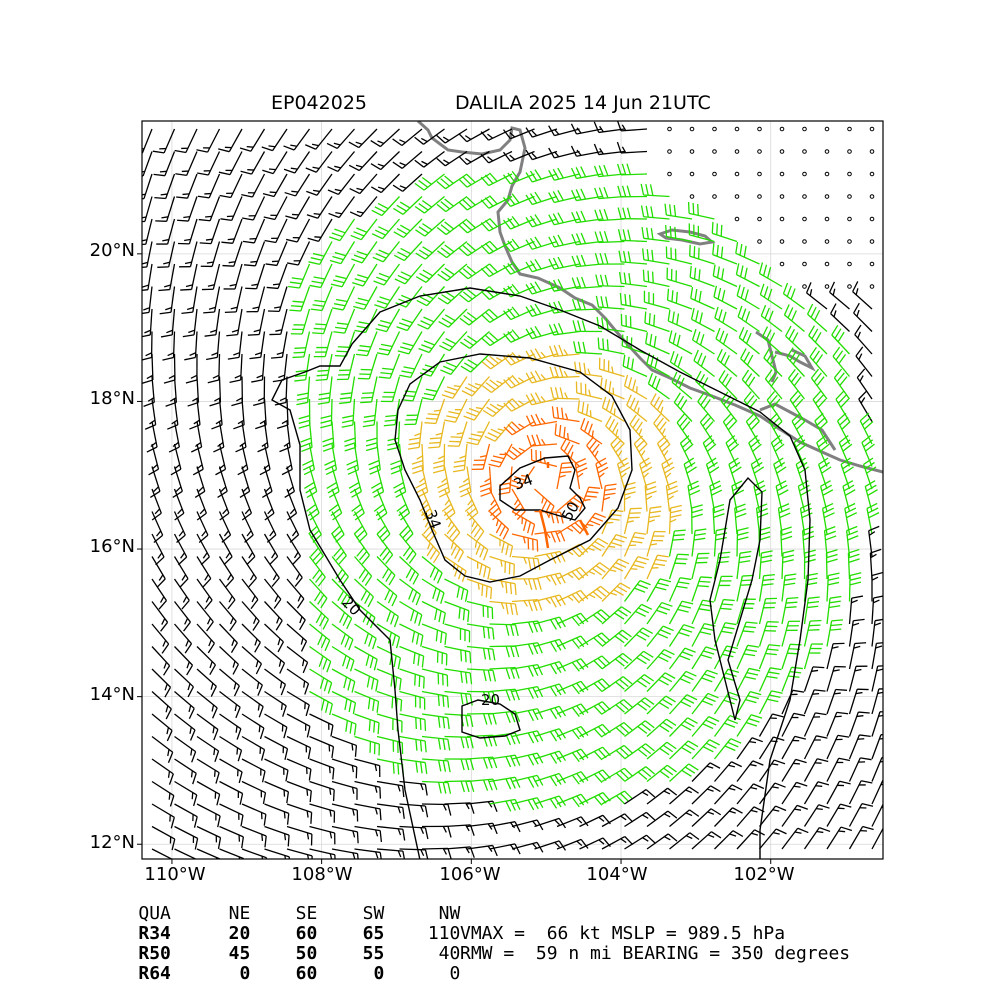 The width and height of the screenshot is (1000, 1004). Describe the element at coordinates (160, 934) in the screenshot. I see `table-cell: R34` at that location.